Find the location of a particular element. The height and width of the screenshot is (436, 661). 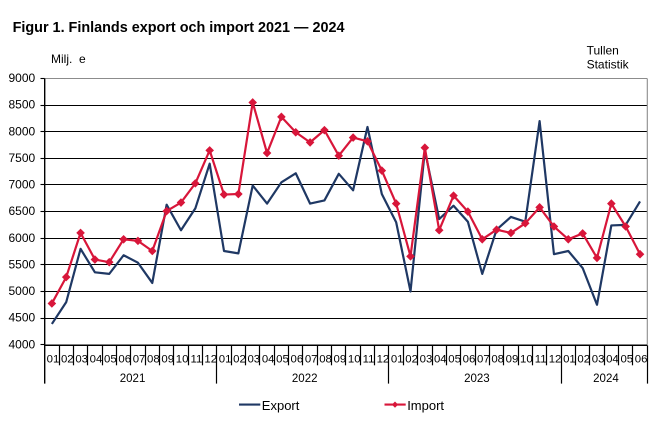

svg-text: 5000 is located at coordinates (21, 291).